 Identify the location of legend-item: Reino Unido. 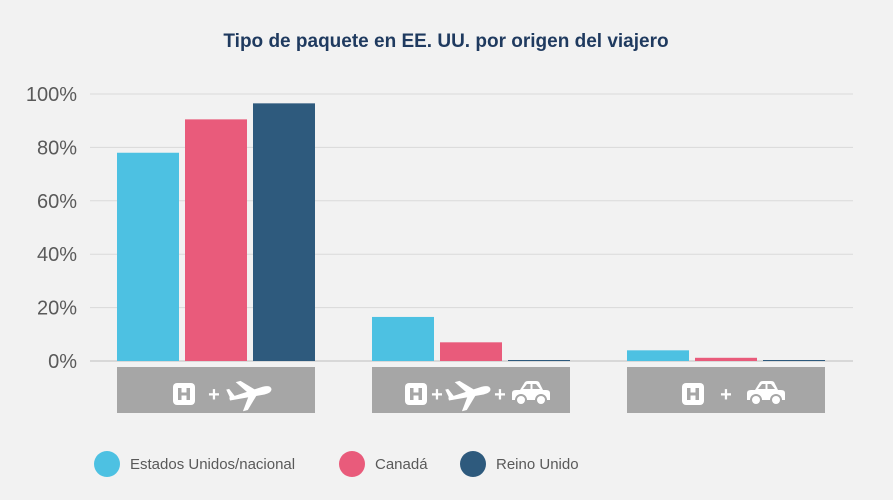
(519, 464).